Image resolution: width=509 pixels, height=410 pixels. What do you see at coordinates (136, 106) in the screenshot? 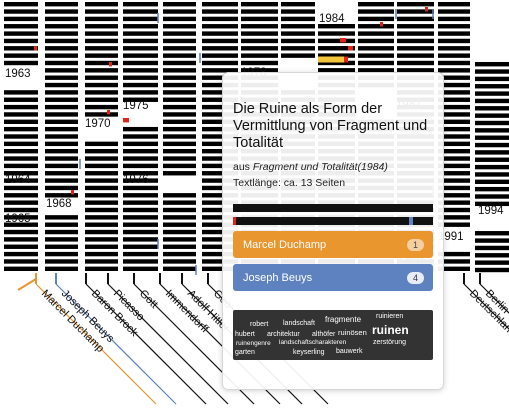
I see `year-label: 1975` at bounding box center [136, 106].